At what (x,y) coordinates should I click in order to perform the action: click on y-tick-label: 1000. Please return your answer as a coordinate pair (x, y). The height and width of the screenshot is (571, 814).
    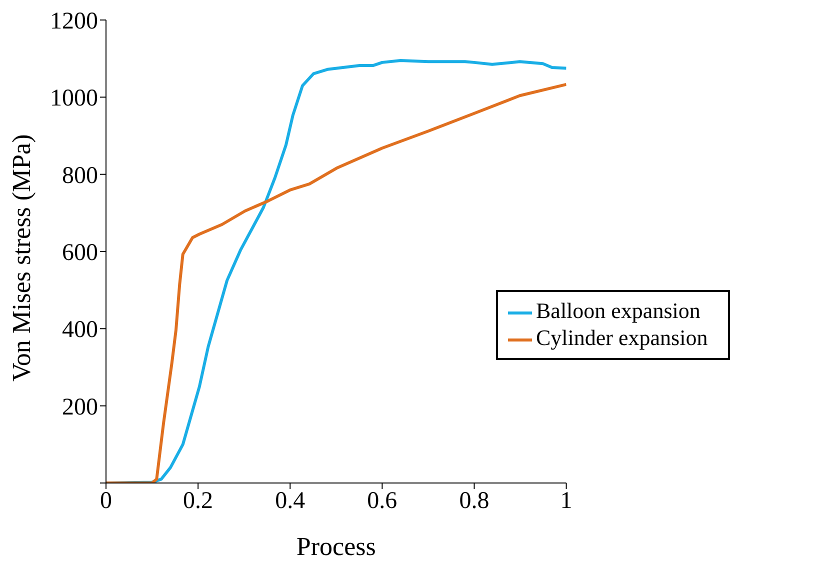
    Looking at the image, I should click on (74, 99).